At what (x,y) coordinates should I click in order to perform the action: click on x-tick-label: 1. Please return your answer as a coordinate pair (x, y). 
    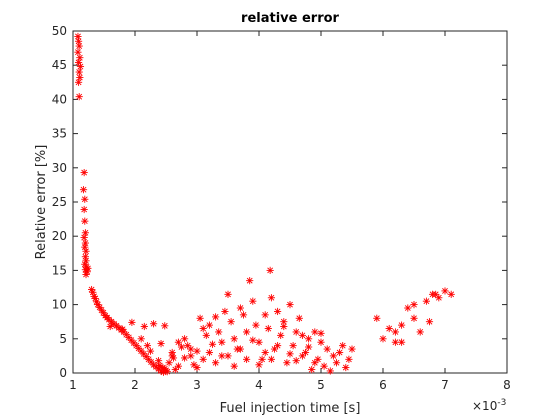
    Looking at the image, I should click on (73, 385).